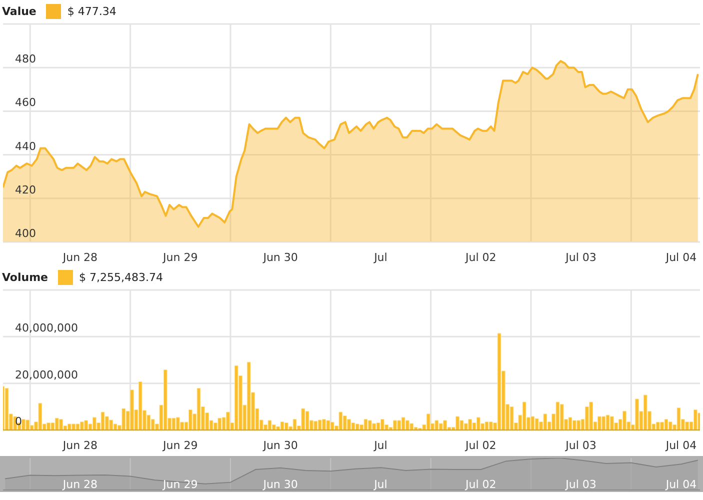  I want to click on text: $ 7,255,483.74, so click(121, 277).